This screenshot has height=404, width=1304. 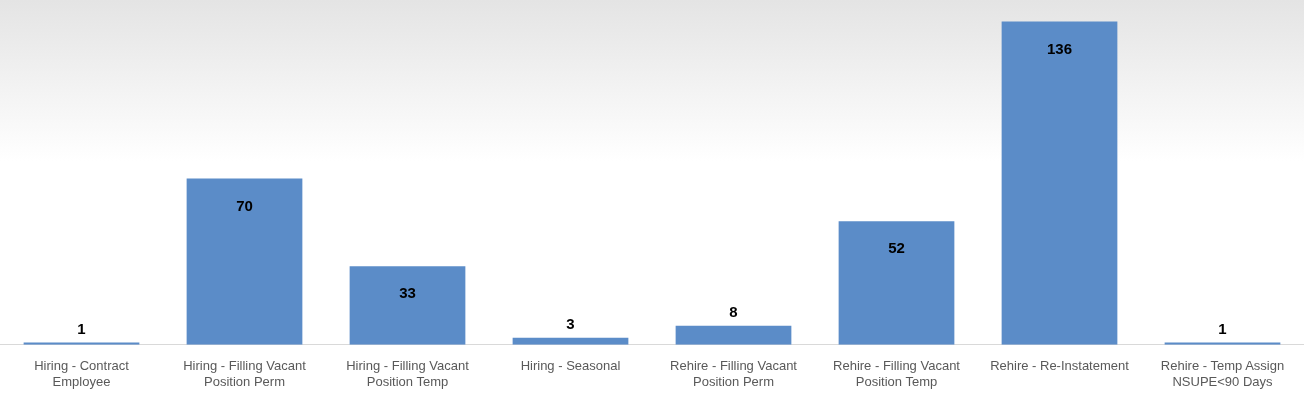 What do you see at coordinates (1222, 373) in the screenshot?
I see `x-tick-label: Rehire - Temp Assign NSUPE<90 Days` at bounding box center [1222, 373].